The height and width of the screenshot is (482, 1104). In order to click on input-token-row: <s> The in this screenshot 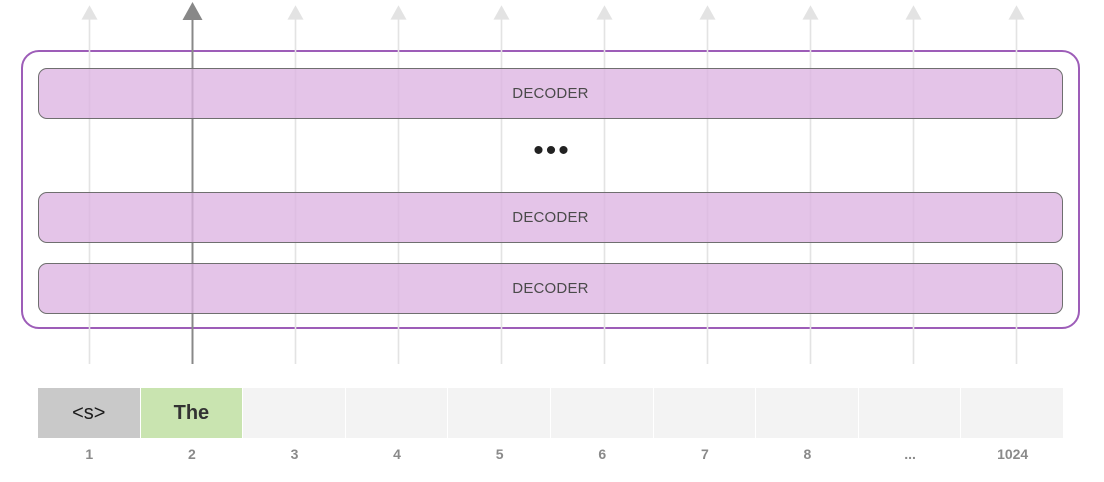, I will do `click(551, 413)`.